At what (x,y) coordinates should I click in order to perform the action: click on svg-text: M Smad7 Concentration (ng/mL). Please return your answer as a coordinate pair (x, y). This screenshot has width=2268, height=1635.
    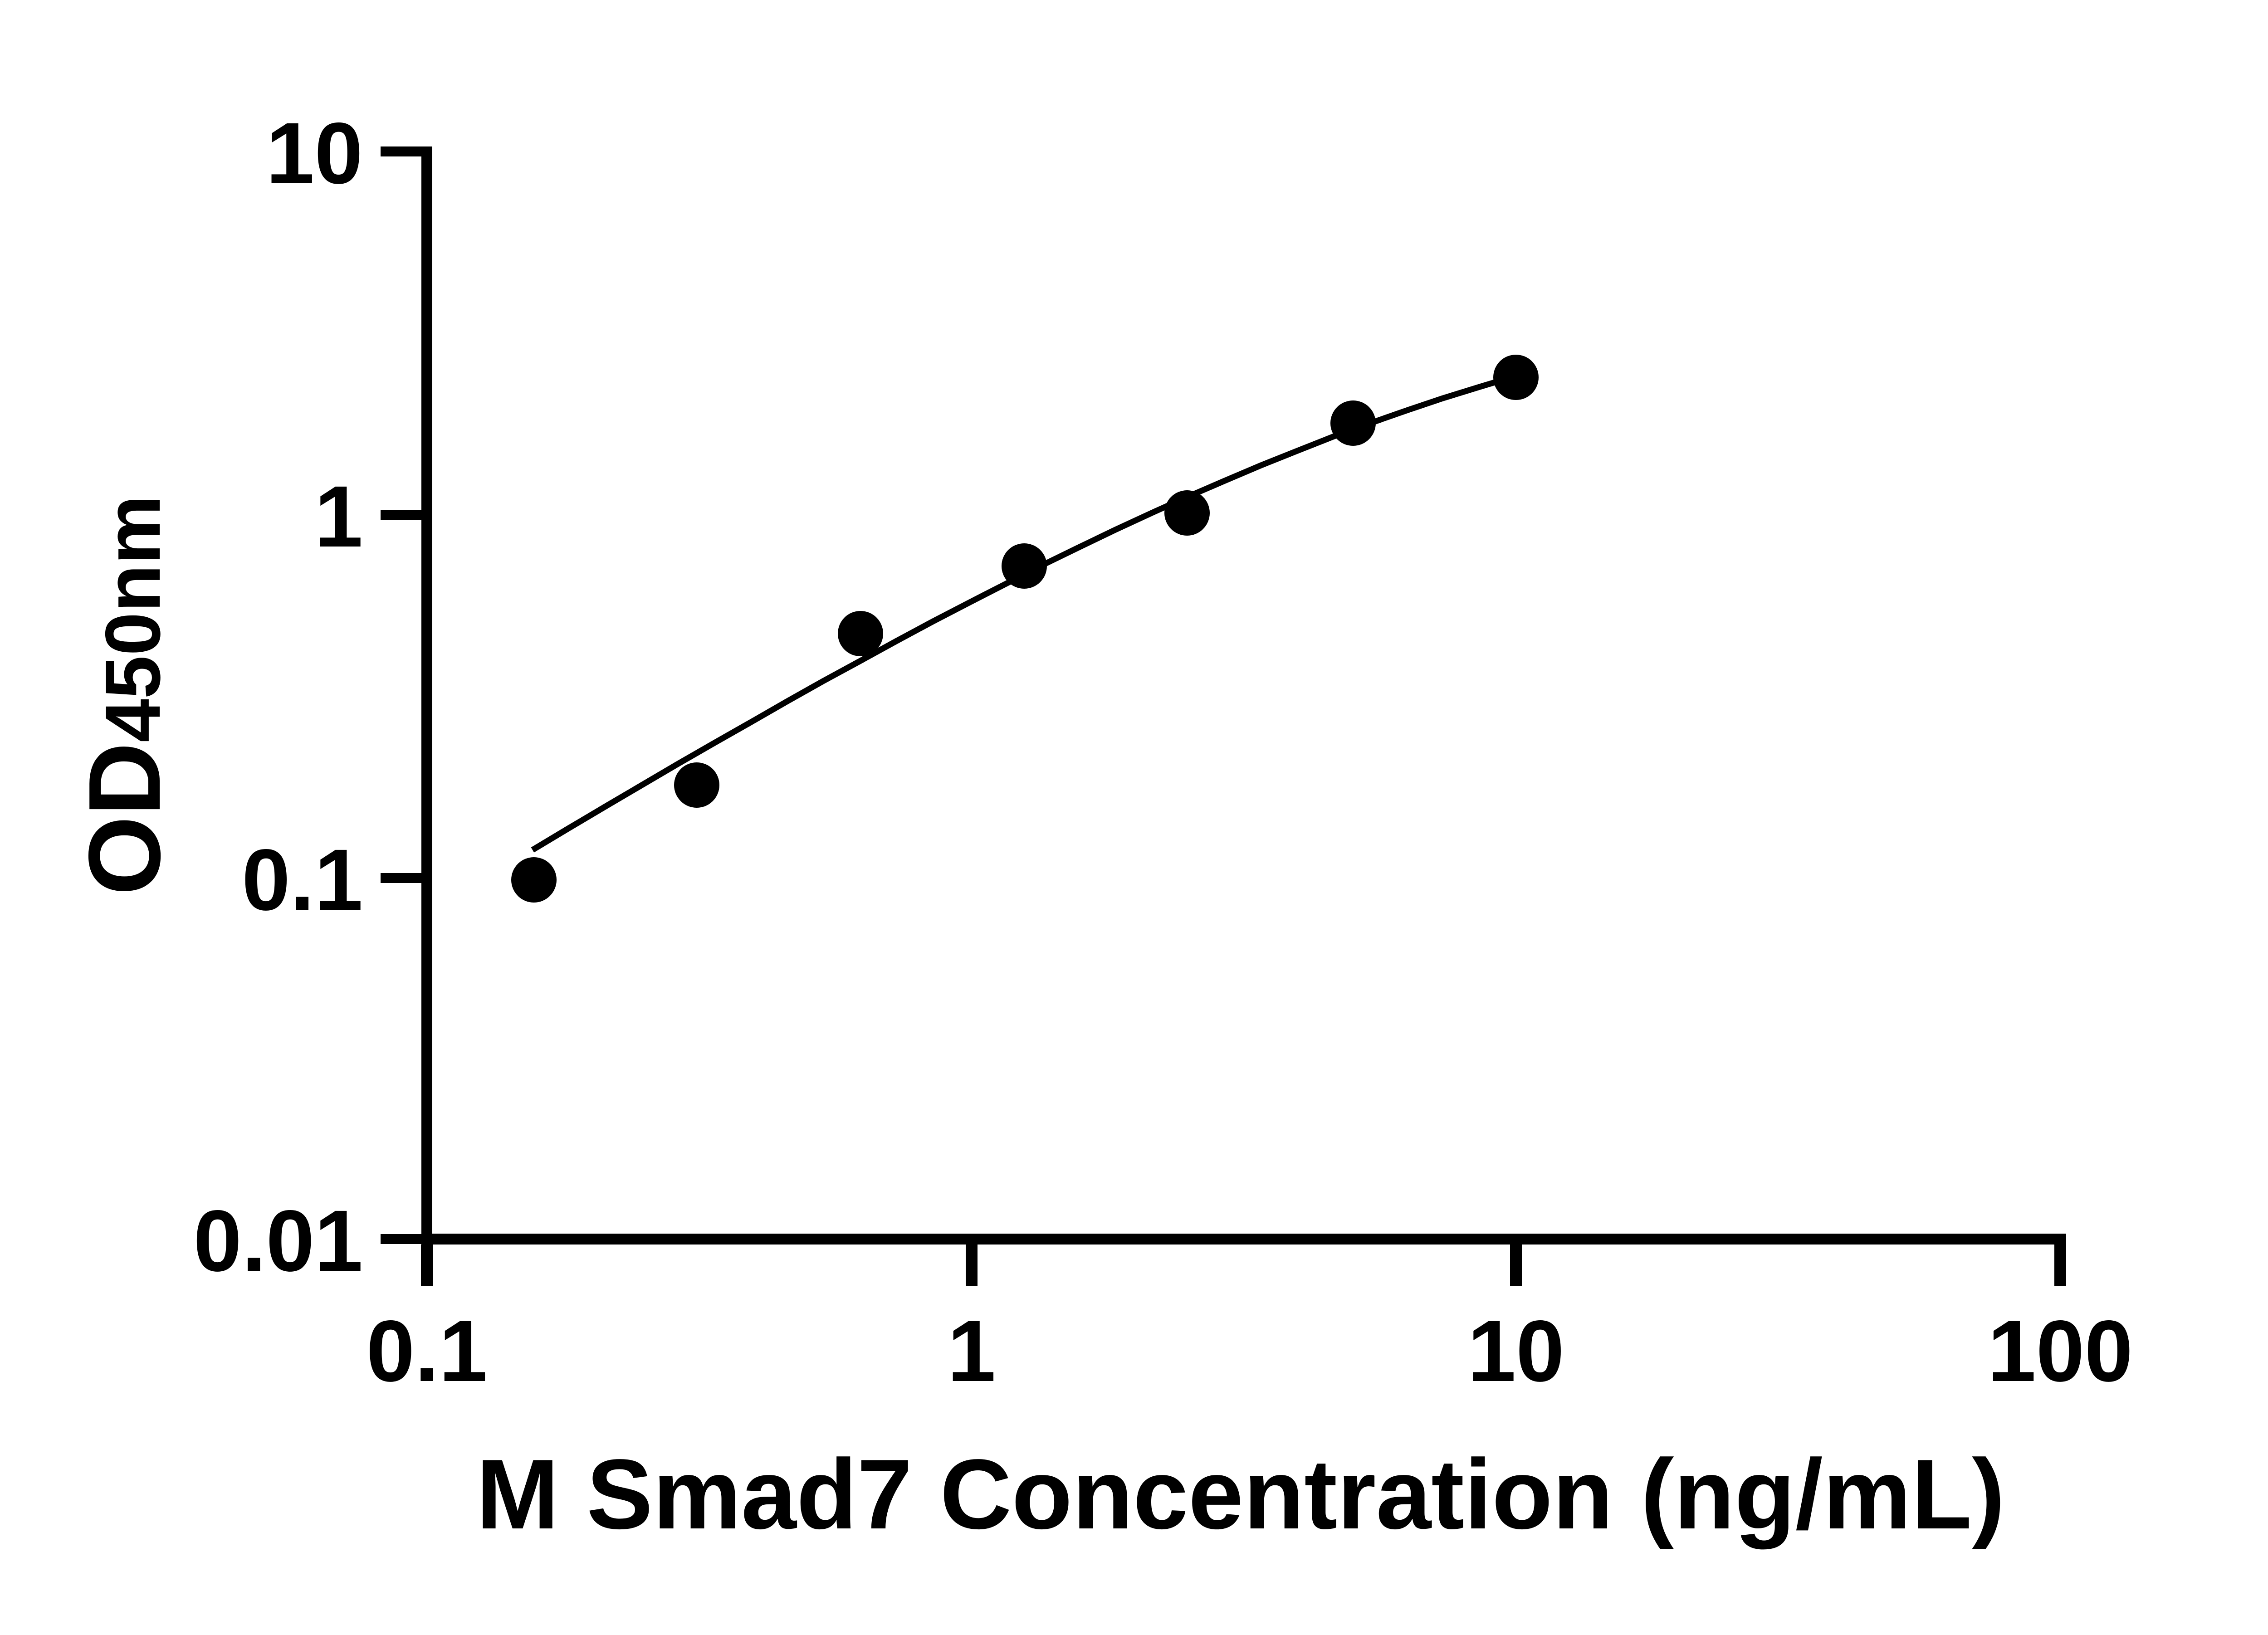
    Looking at the image, I should click on (1241, 1494).